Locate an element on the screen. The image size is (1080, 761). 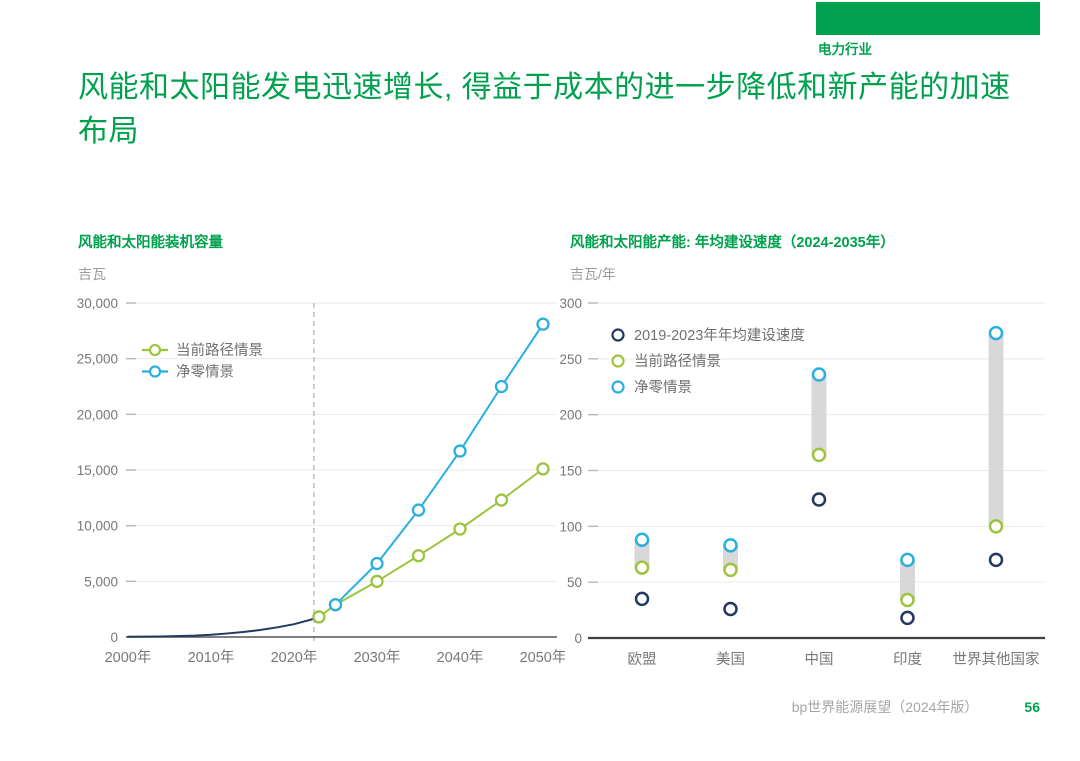
page-title: 风能和太阳能发电迅速增长, 得益于成本的进一步降低和新产能的加速布局 is located at coordinates (544, 109).